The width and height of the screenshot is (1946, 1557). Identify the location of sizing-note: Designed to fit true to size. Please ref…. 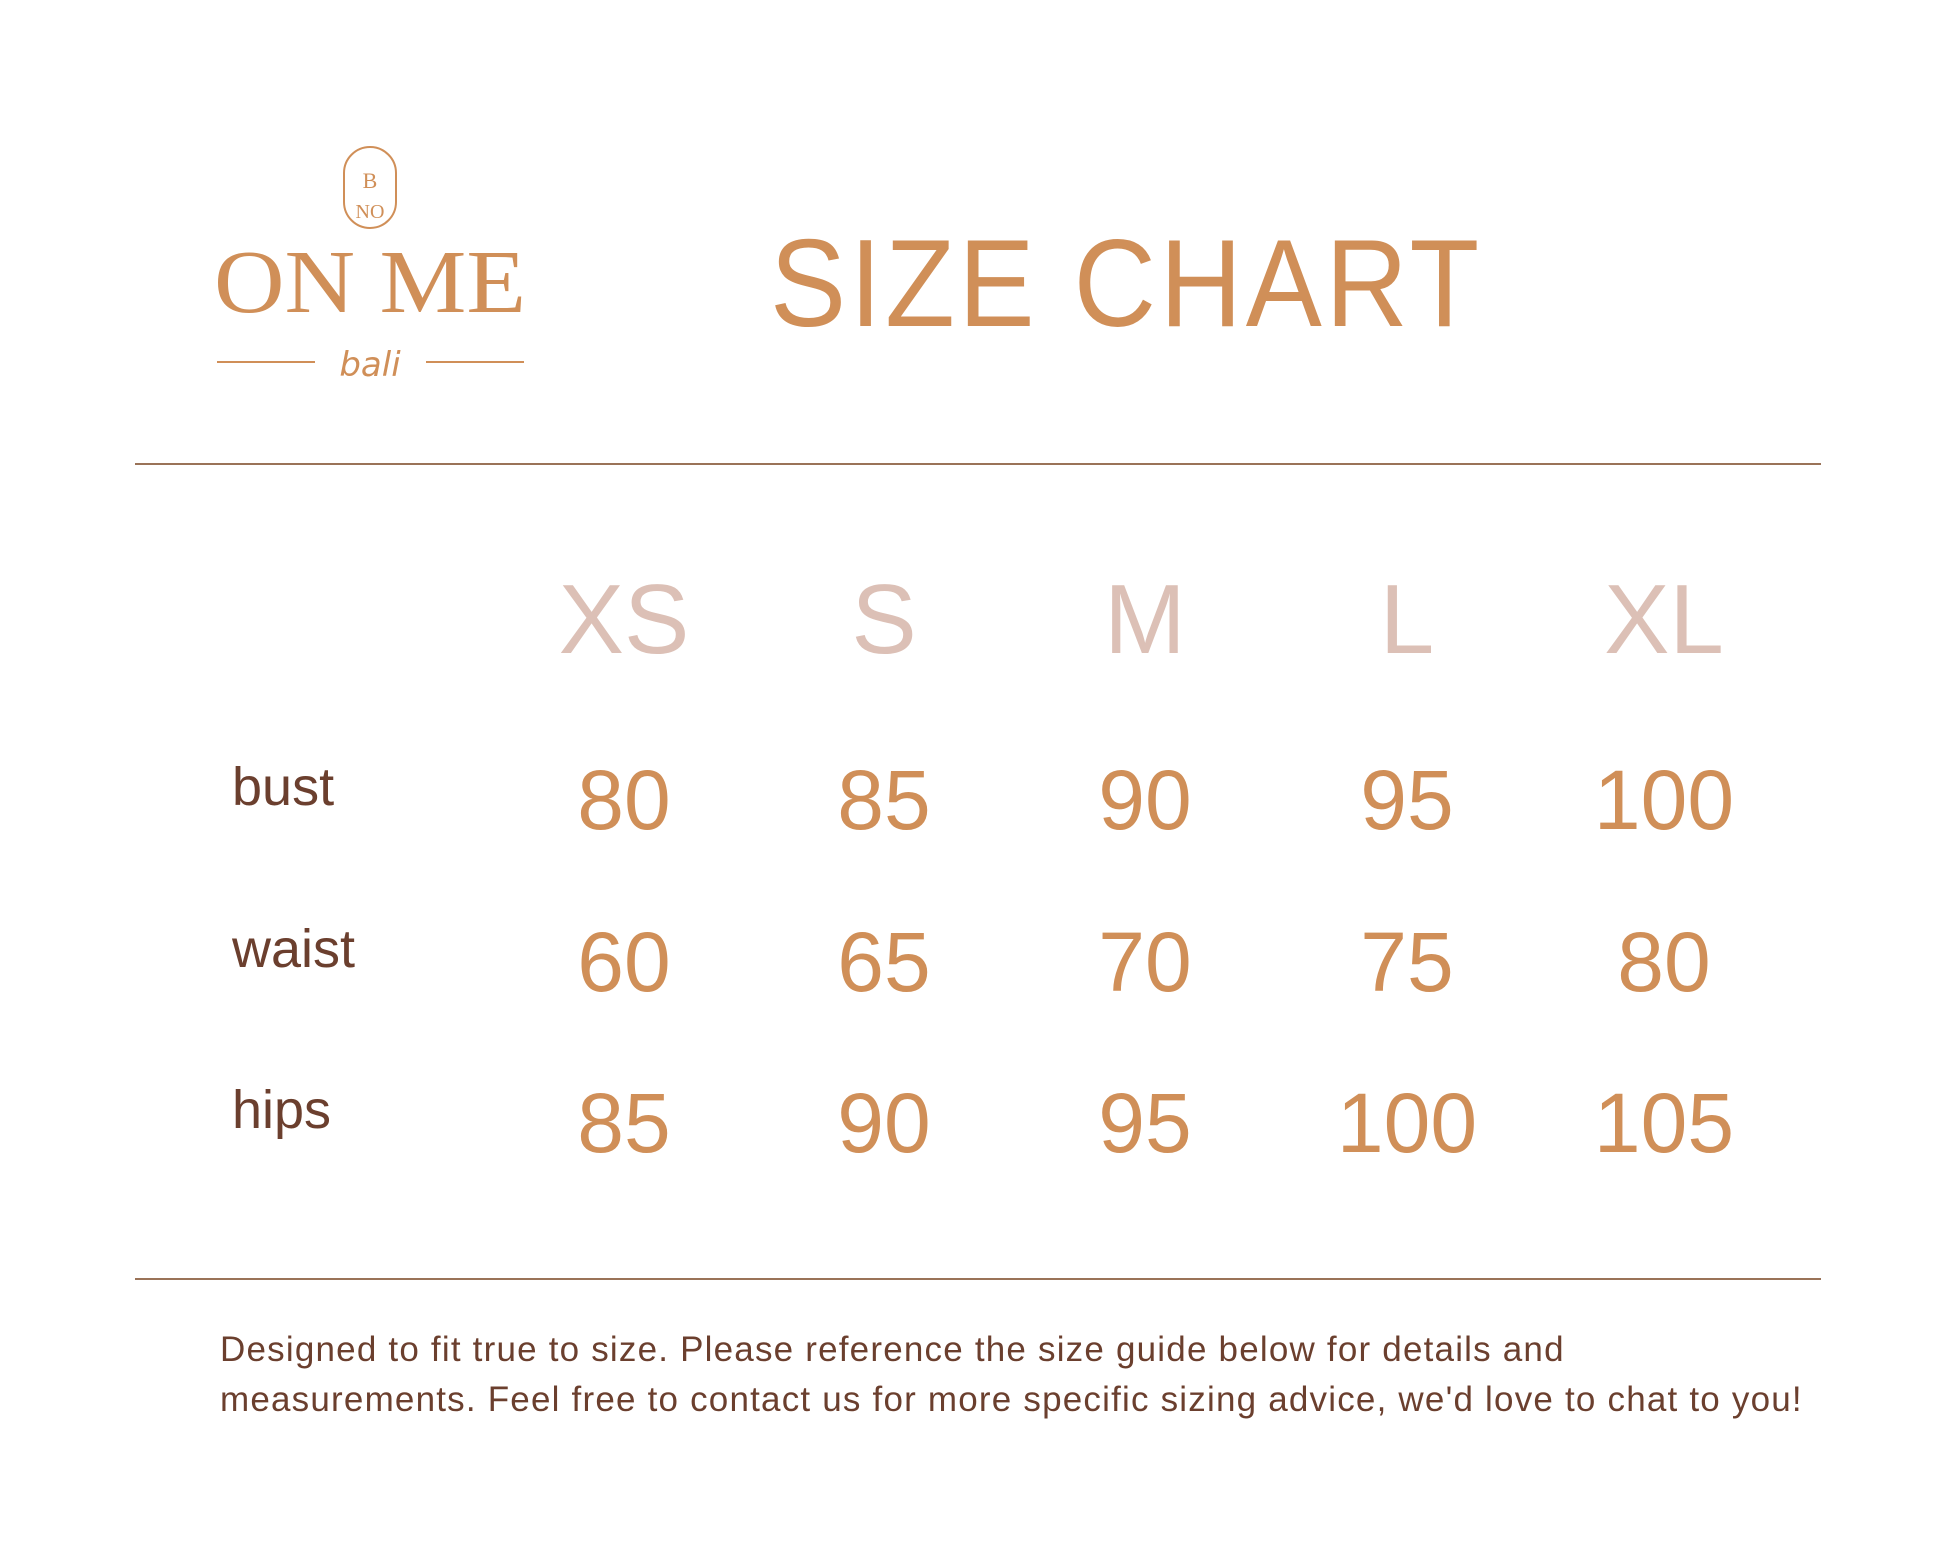
(1011, 1374).